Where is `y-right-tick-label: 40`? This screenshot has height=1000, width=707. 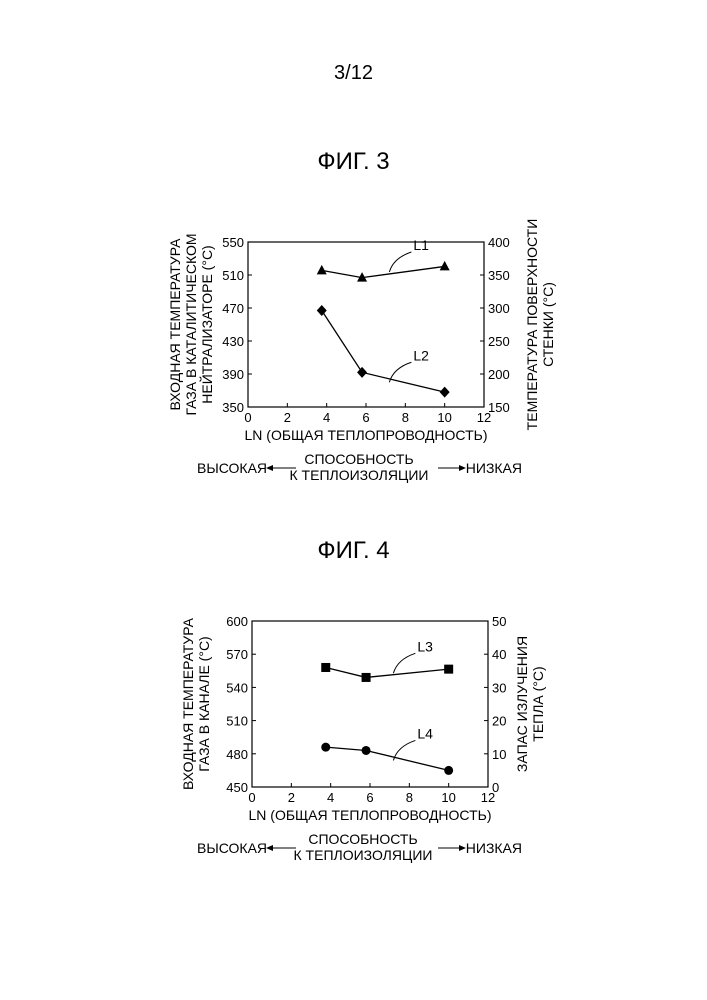
y-right-tick-label: 40 is located at coordinates (499, 654).